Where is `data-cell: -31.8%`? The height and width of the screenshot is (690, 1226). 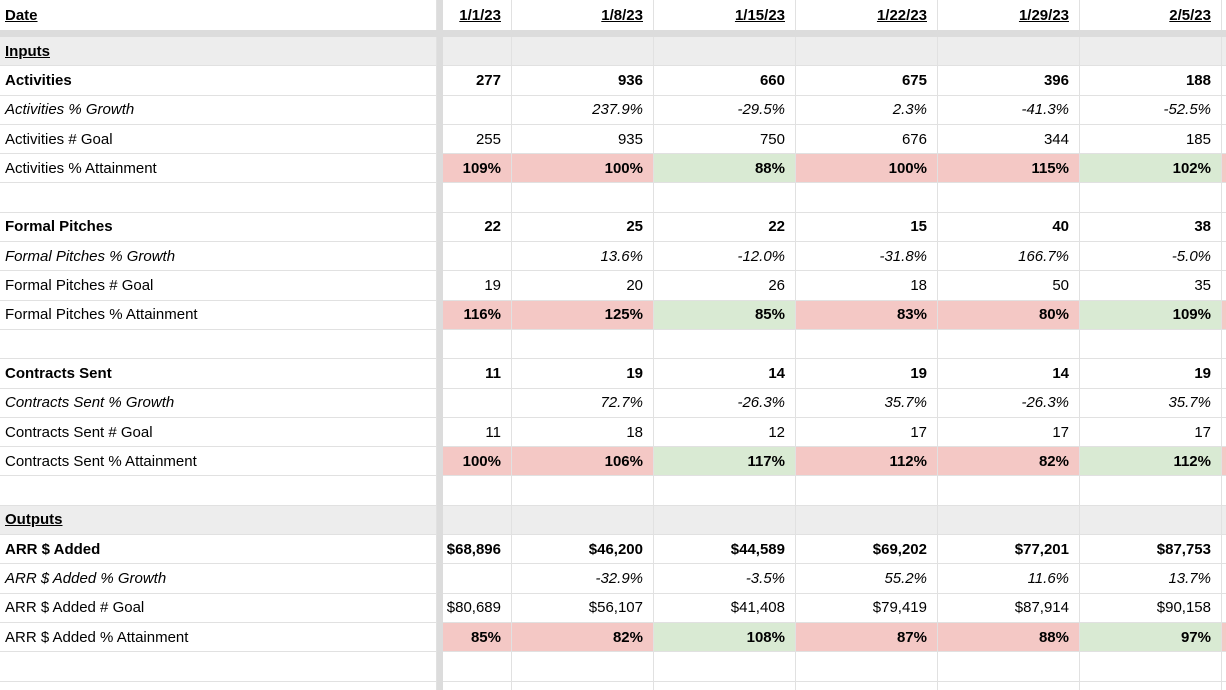
data-cell: -31.8% is located at coordinates (867, 257).